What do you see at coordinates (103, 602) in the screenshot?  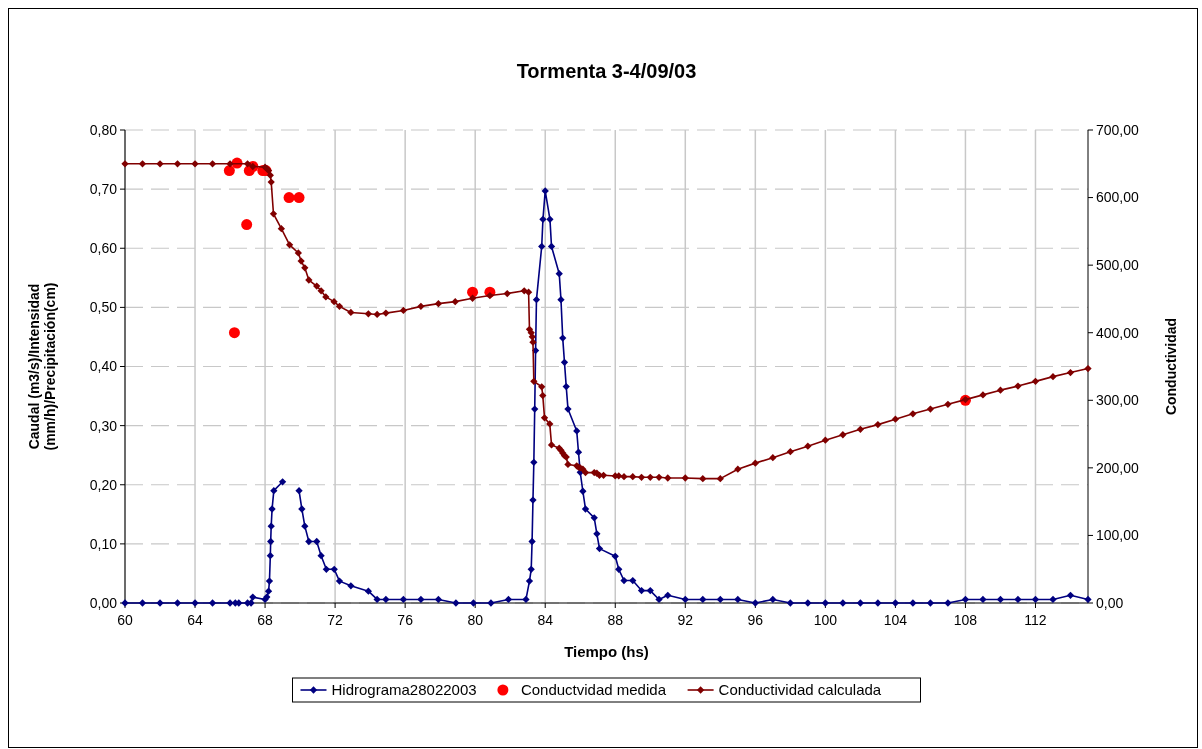 I see `y-tick-label: 0,00` at bounding box center [103, 602].